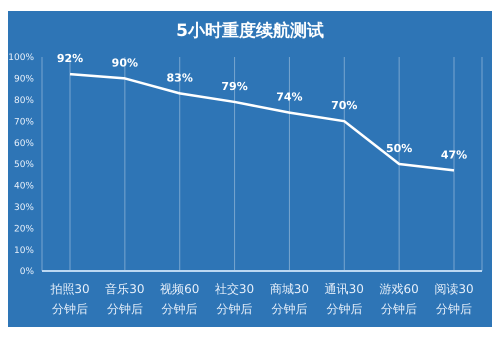  Describe the element at coordinates (24, 79) in the screenshot. I see `y-tick-label: 90%` at that location.